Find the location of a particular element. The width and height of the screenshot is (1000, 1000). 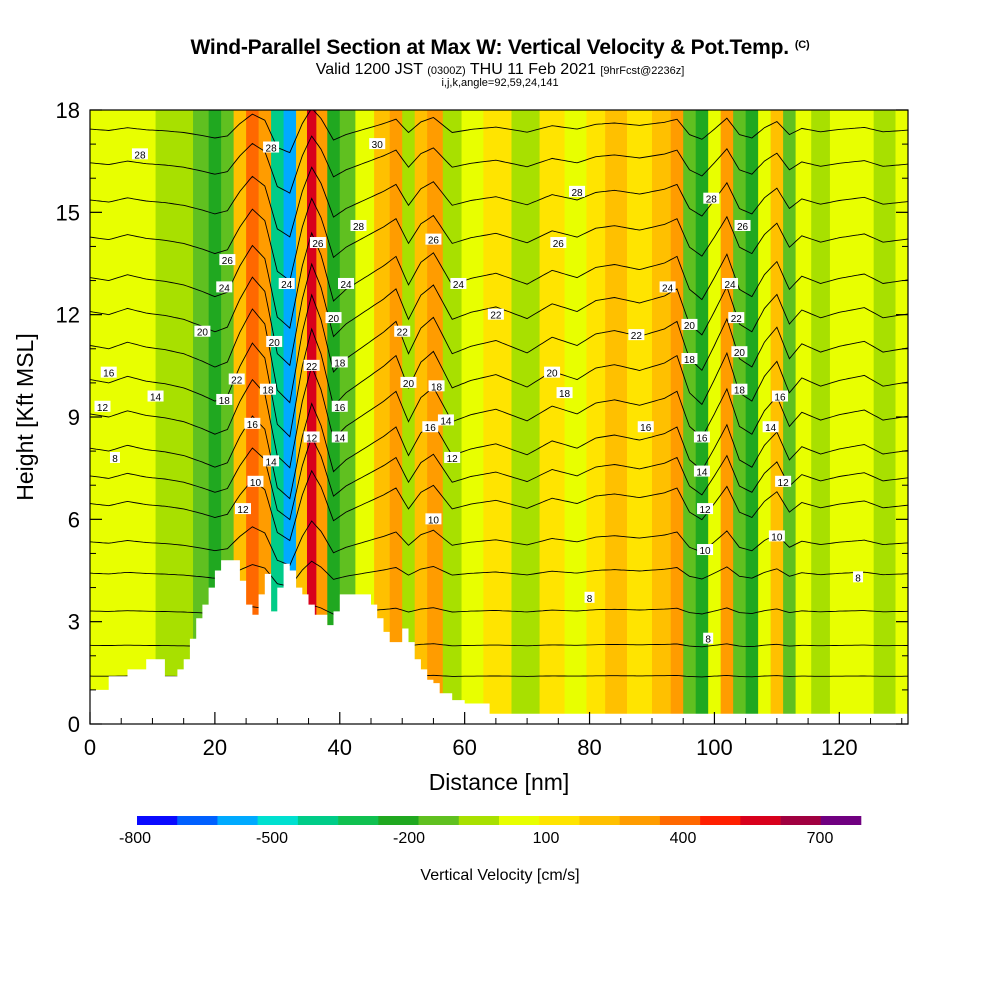

contour-label-text: 8 is located at coordinates (590, 599).